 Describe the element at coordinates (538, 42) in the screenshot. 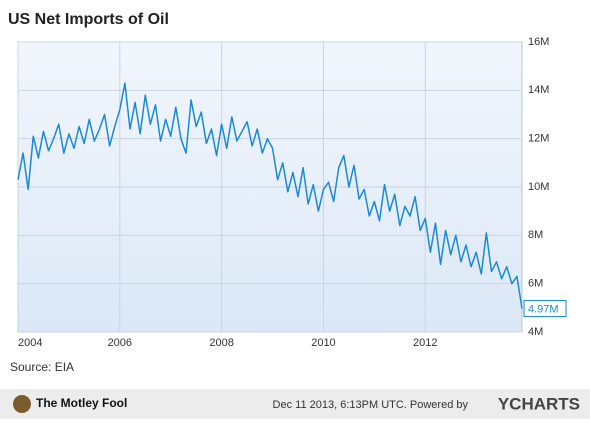

I see `y-tick-label: 16M` at that location.